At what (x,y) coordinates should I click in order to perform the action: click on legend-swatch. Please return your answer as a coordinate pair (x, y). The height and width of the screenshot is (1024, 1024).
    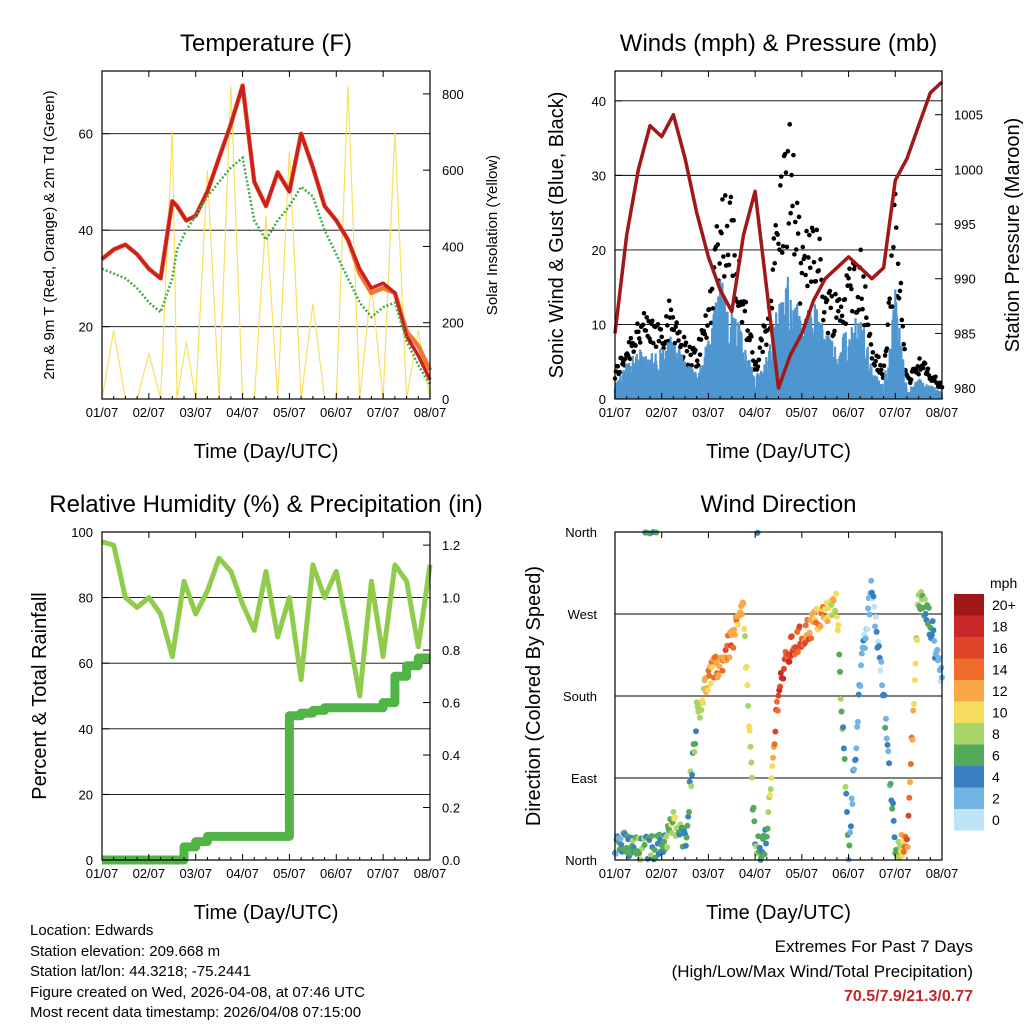
    Looking at the image, I should click on (969, 712).